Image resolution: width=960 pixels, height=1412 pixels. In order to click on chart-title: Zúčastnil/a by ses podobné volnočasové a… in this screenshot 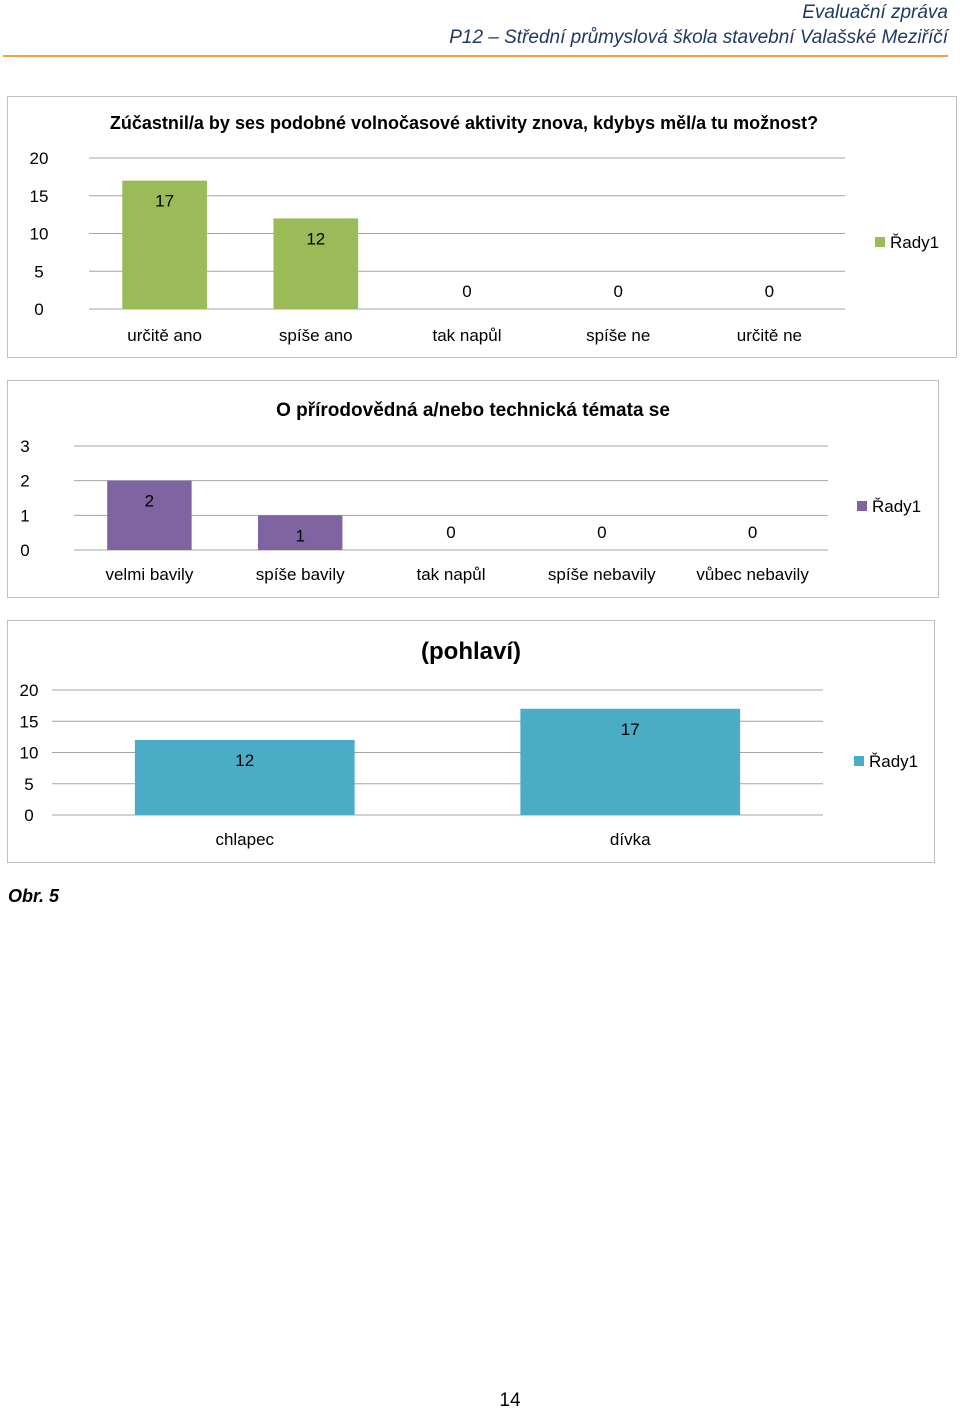, I will do `click(464, 123)`.